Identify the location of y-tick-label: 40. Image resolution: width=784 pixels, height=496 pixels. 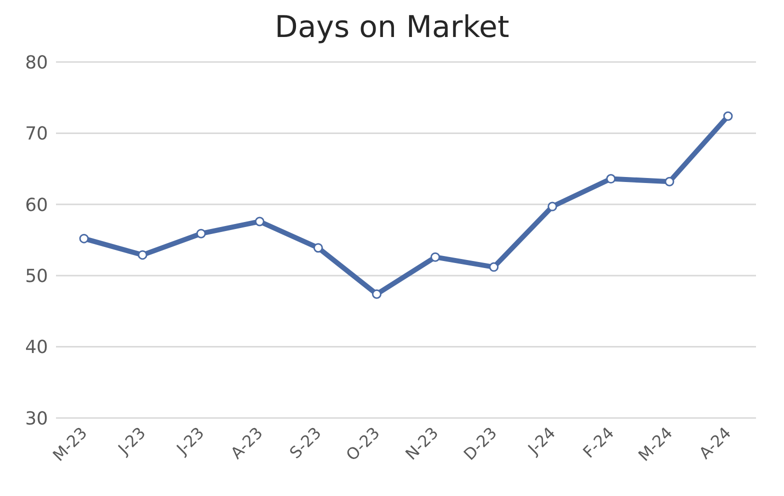
(36, 347).